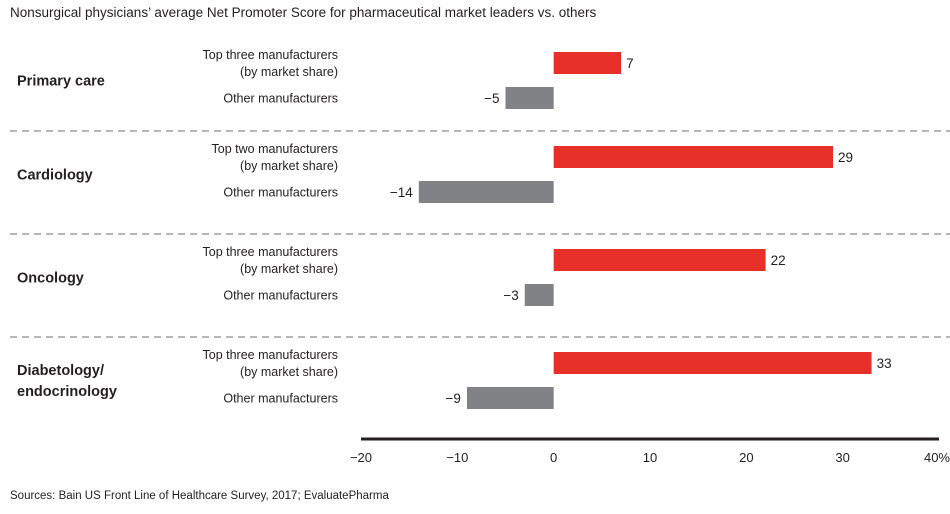  Describe the element at coordinates (842, 457) in the screenshot. I see `x-tick-label: 30` at that location.